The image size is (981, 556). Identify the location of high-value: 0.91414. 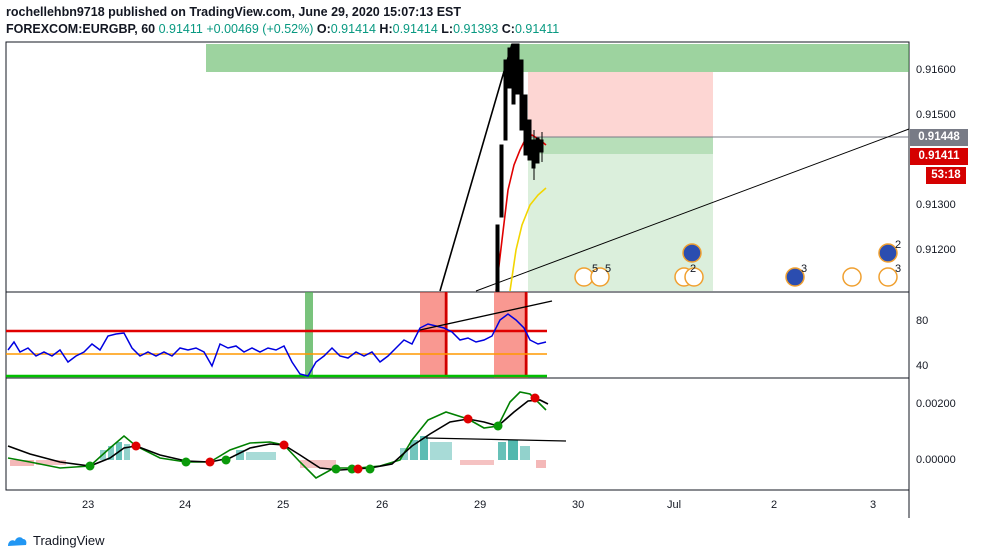
(415, 29).